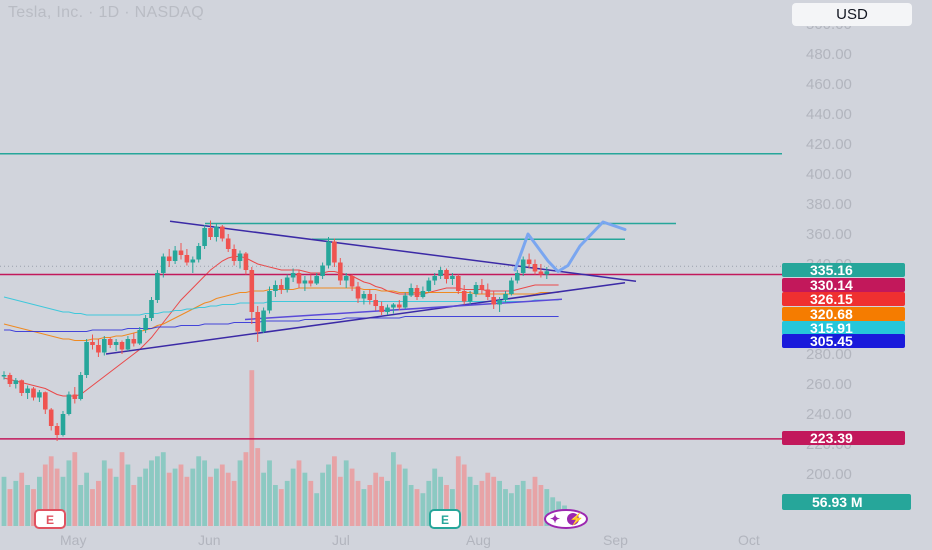  I want to click on projection-path-line, so click(570, 246).